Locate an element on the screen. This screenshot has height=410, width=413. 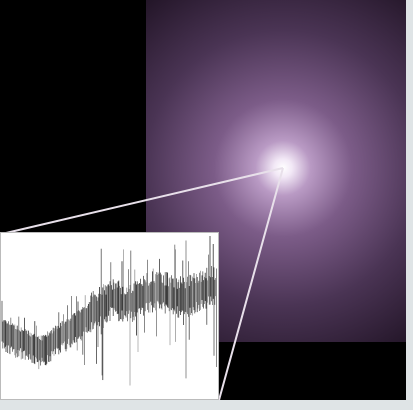
frame-right is located at coordinates (409, 205).